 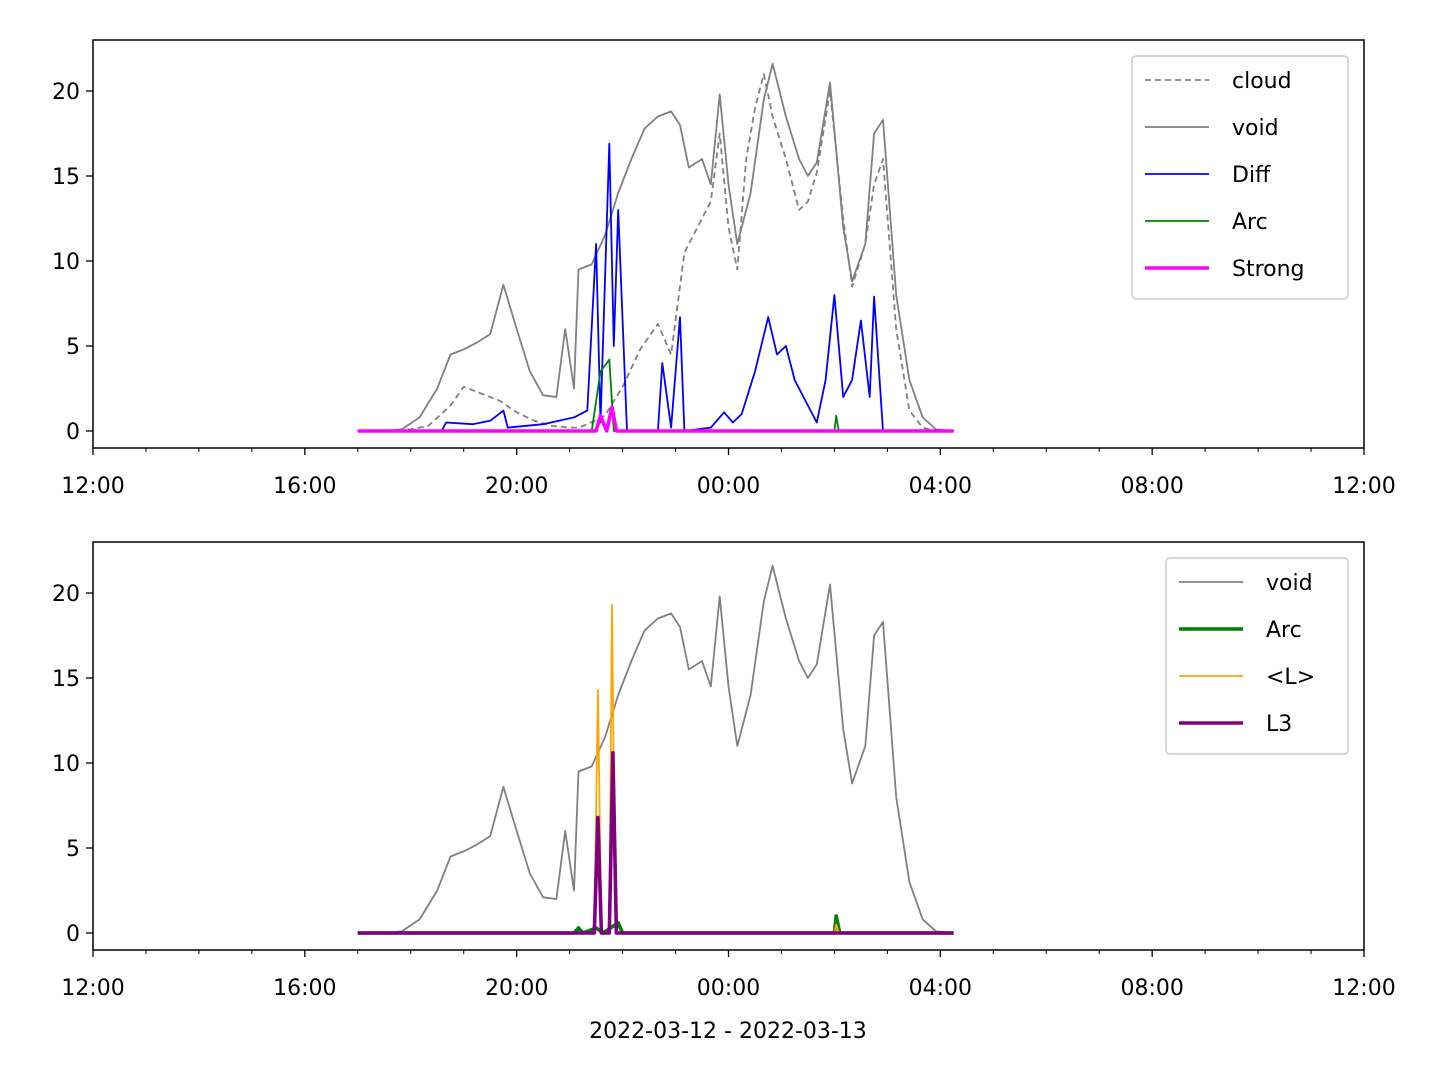 What do you see at coordinates (655, 843) in the screenshot?
I see `series-line-l3` at bounding box center [655, 843].